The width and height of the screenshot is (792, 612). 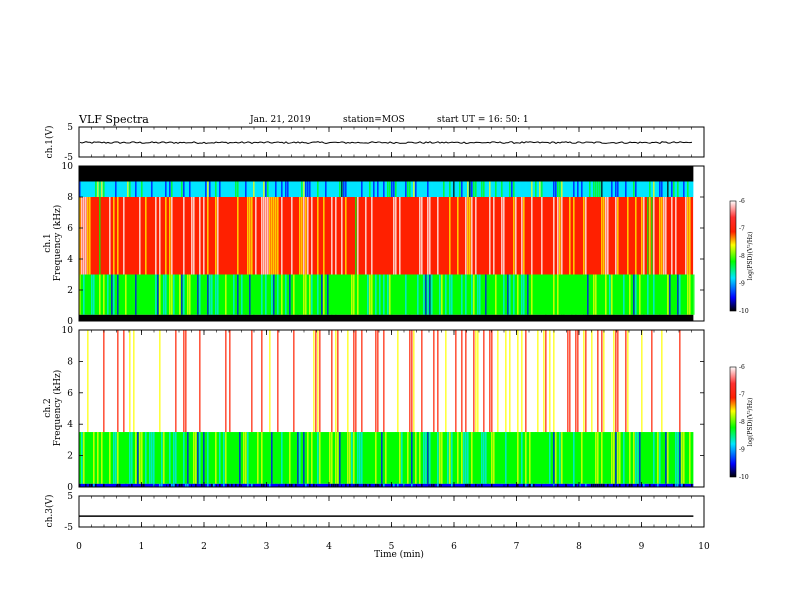 I want to click on ch2-colorbar: -6 -7 -8 -9 -10 log(PSD)(V²/Hz), so click(x=741, y=422).